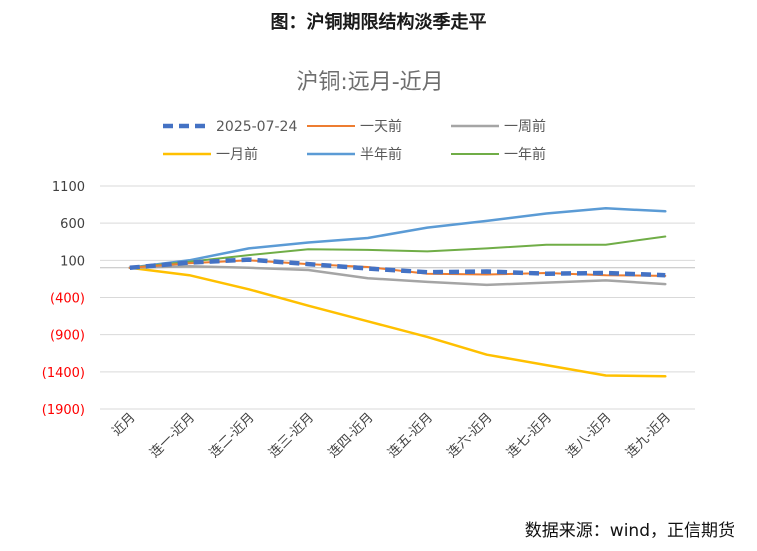 Image resolution: width=757 pixels, height=551 pixels. What do you see at coordinates (629, 531) in the screenshot?
I see `source-note: 数据来源：wind，正信期货` at bounding box center [629, 531].